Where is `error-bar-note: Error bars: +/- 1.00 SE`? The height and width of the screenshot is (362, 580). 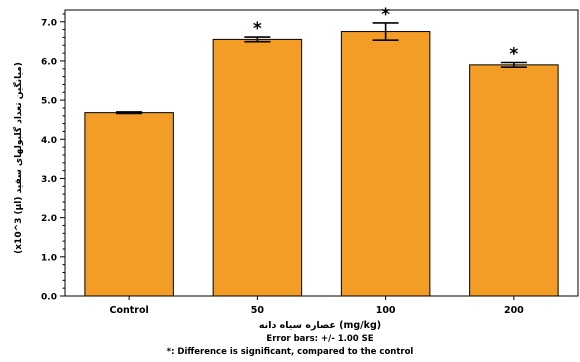 error-bar-note: Error bars: +/- 1.00 SE is located at coordinates (320, 339).